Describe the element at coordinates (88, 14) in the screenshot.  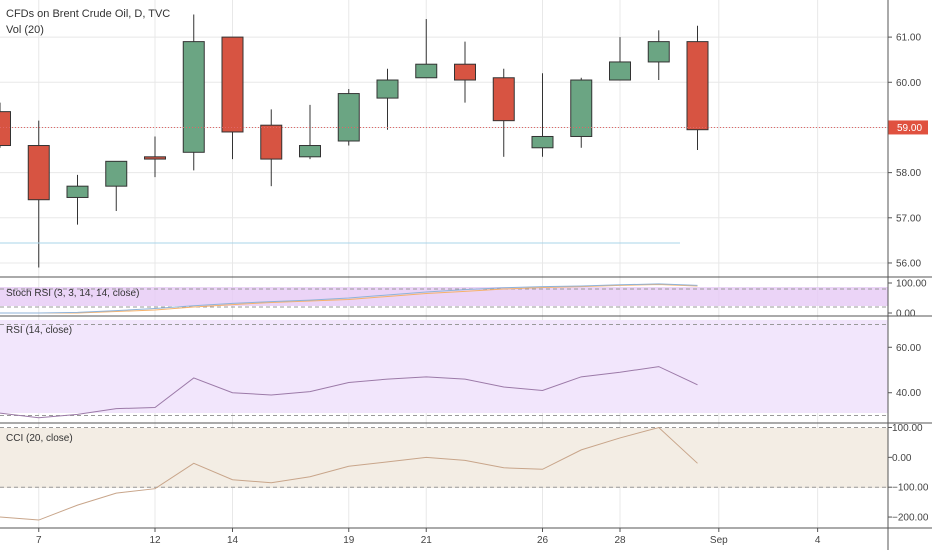
I see `chart-title: CFDs on Brent Crude Oil, D, TVC` at that location.